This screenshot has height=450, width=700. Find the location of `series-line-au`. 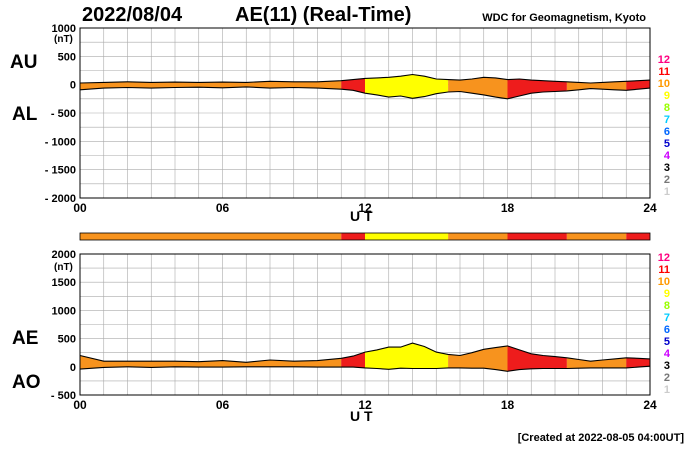

series-line-au is located at coordinates (365, 78).